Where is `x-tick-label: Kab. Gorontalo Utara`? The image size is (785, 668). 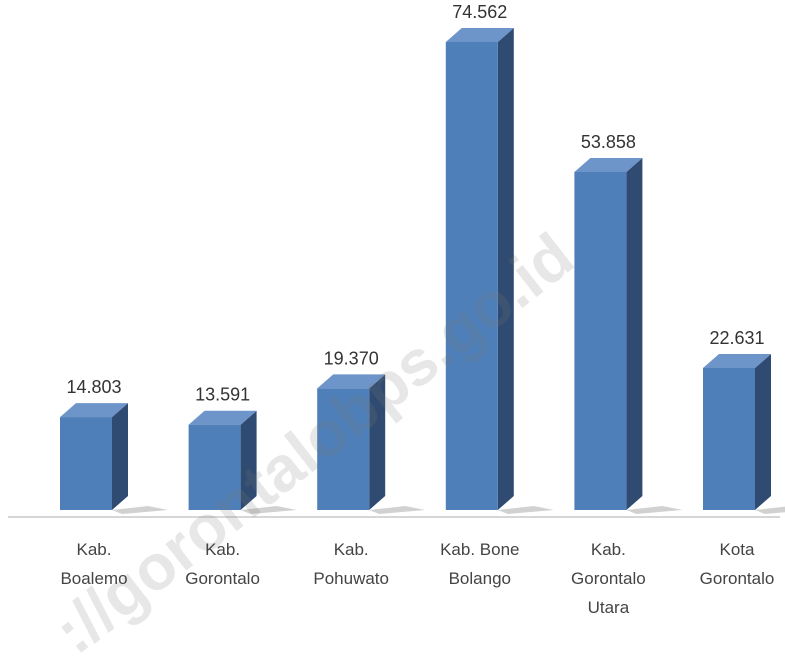
x-tick-label: Kab. Gorontalo Utara is located at coordinates (608, 578).